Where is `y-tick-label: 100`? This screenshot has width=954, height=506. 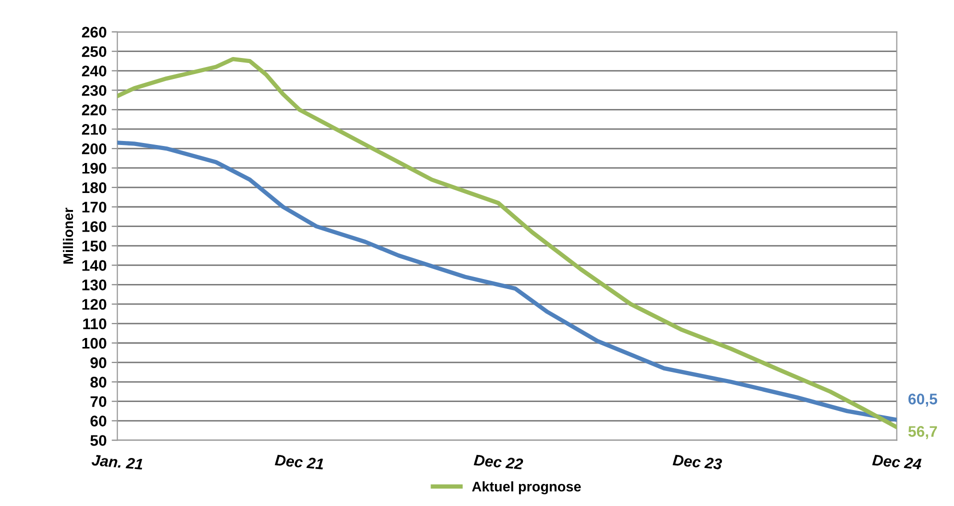 y-tick-label: 100 is located at coordinates (94, 343).